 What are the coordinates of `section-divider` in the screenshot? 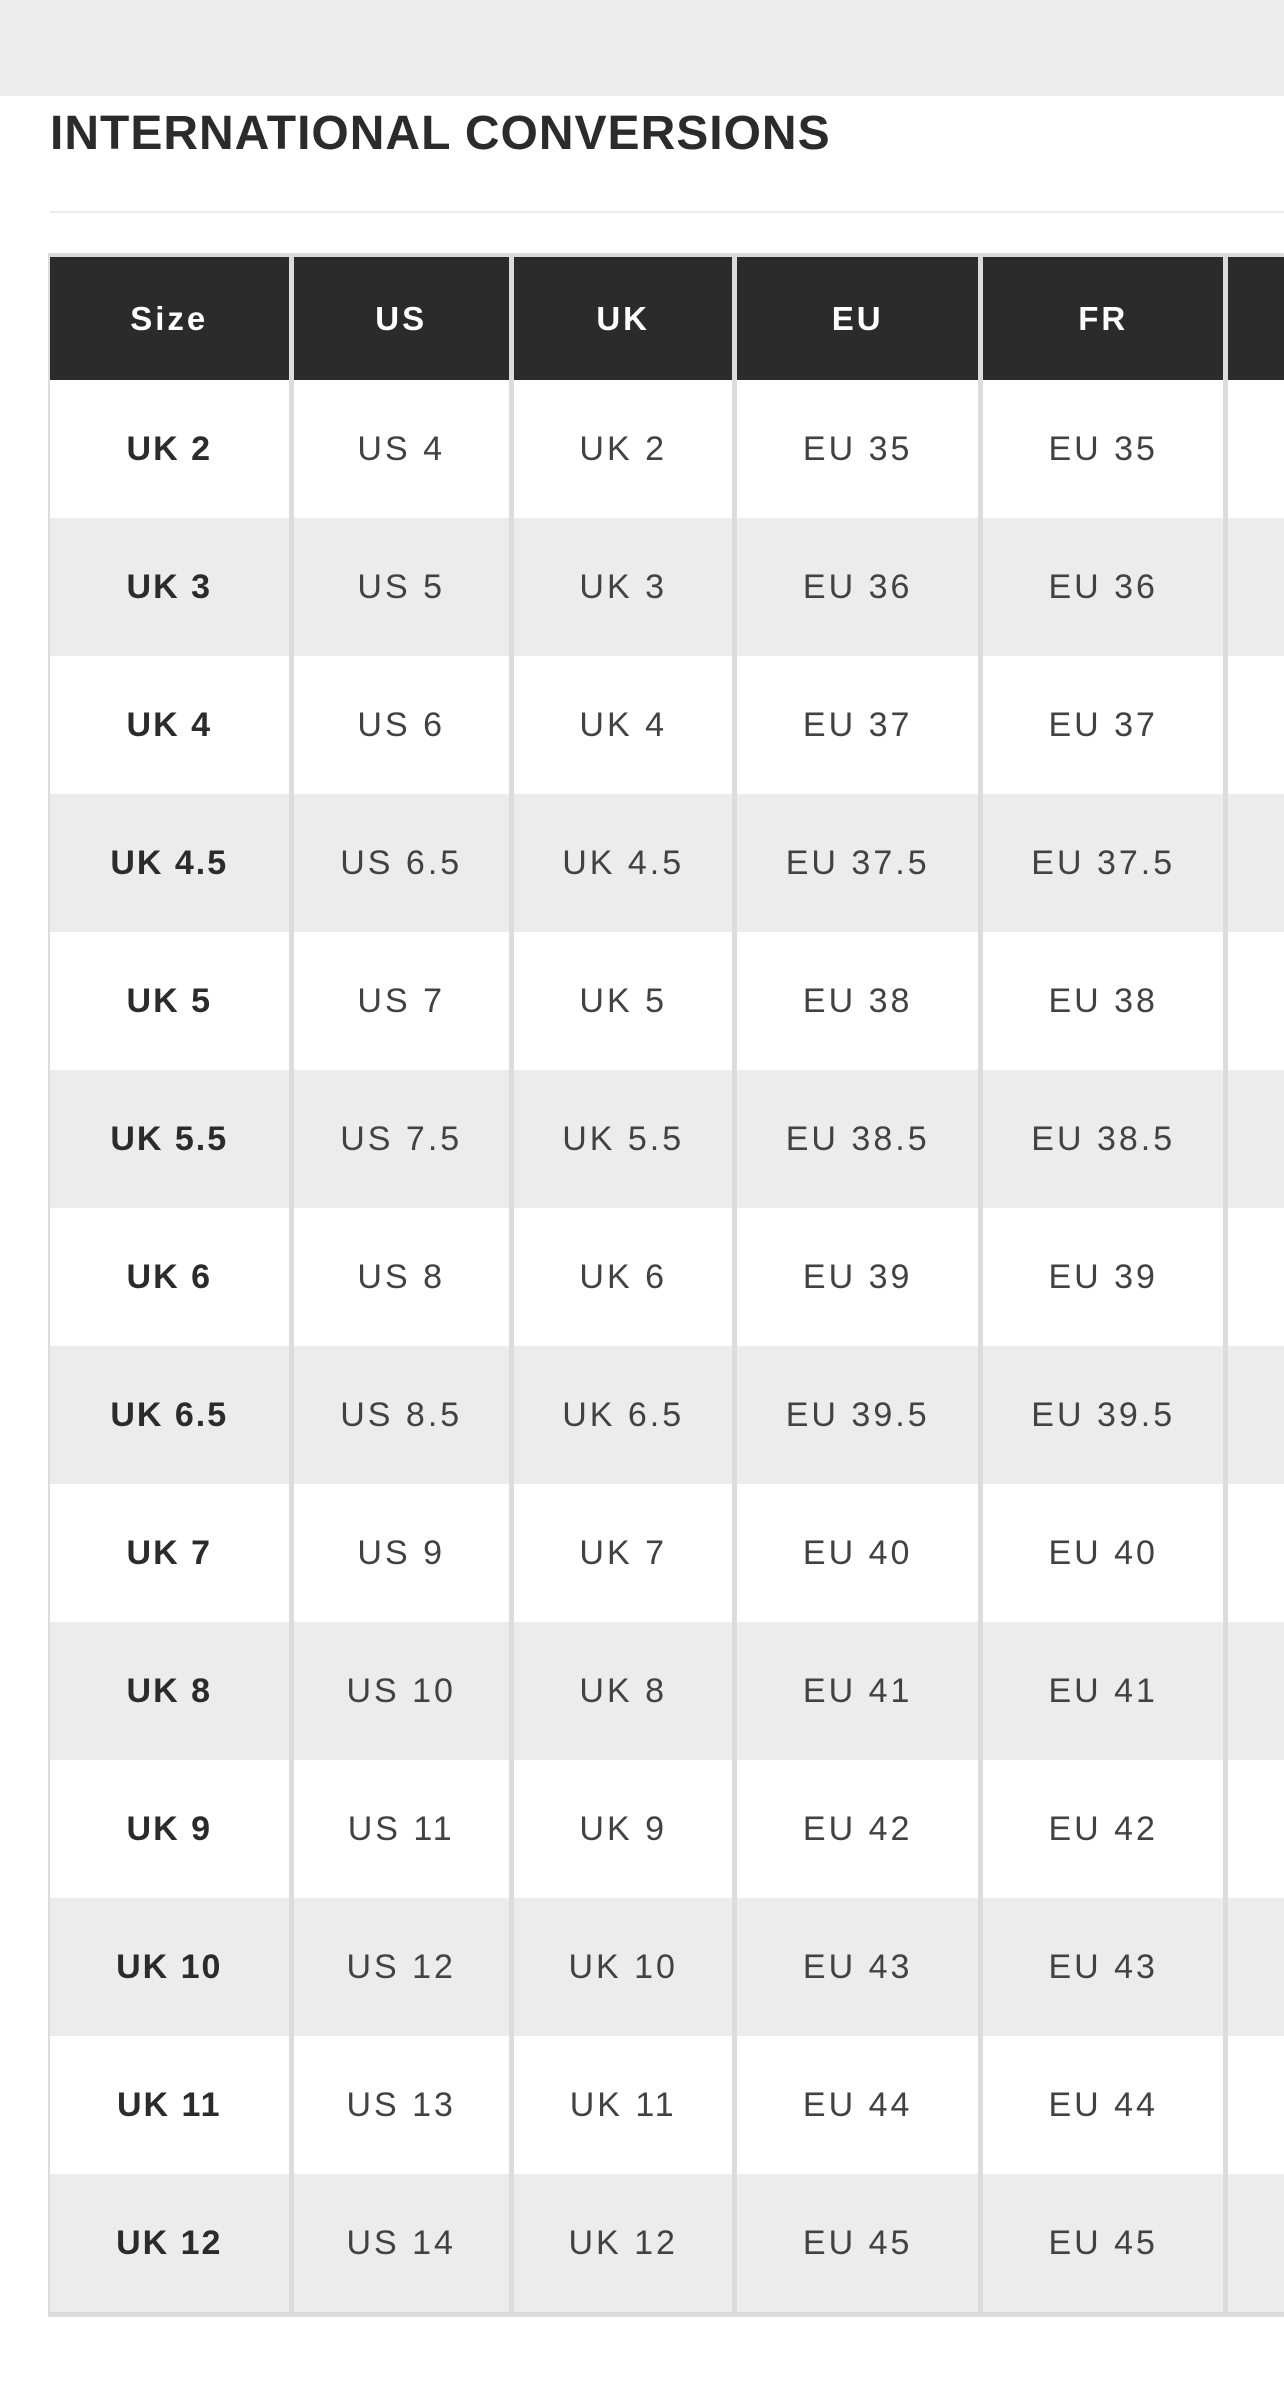 It's located at (667, 212).